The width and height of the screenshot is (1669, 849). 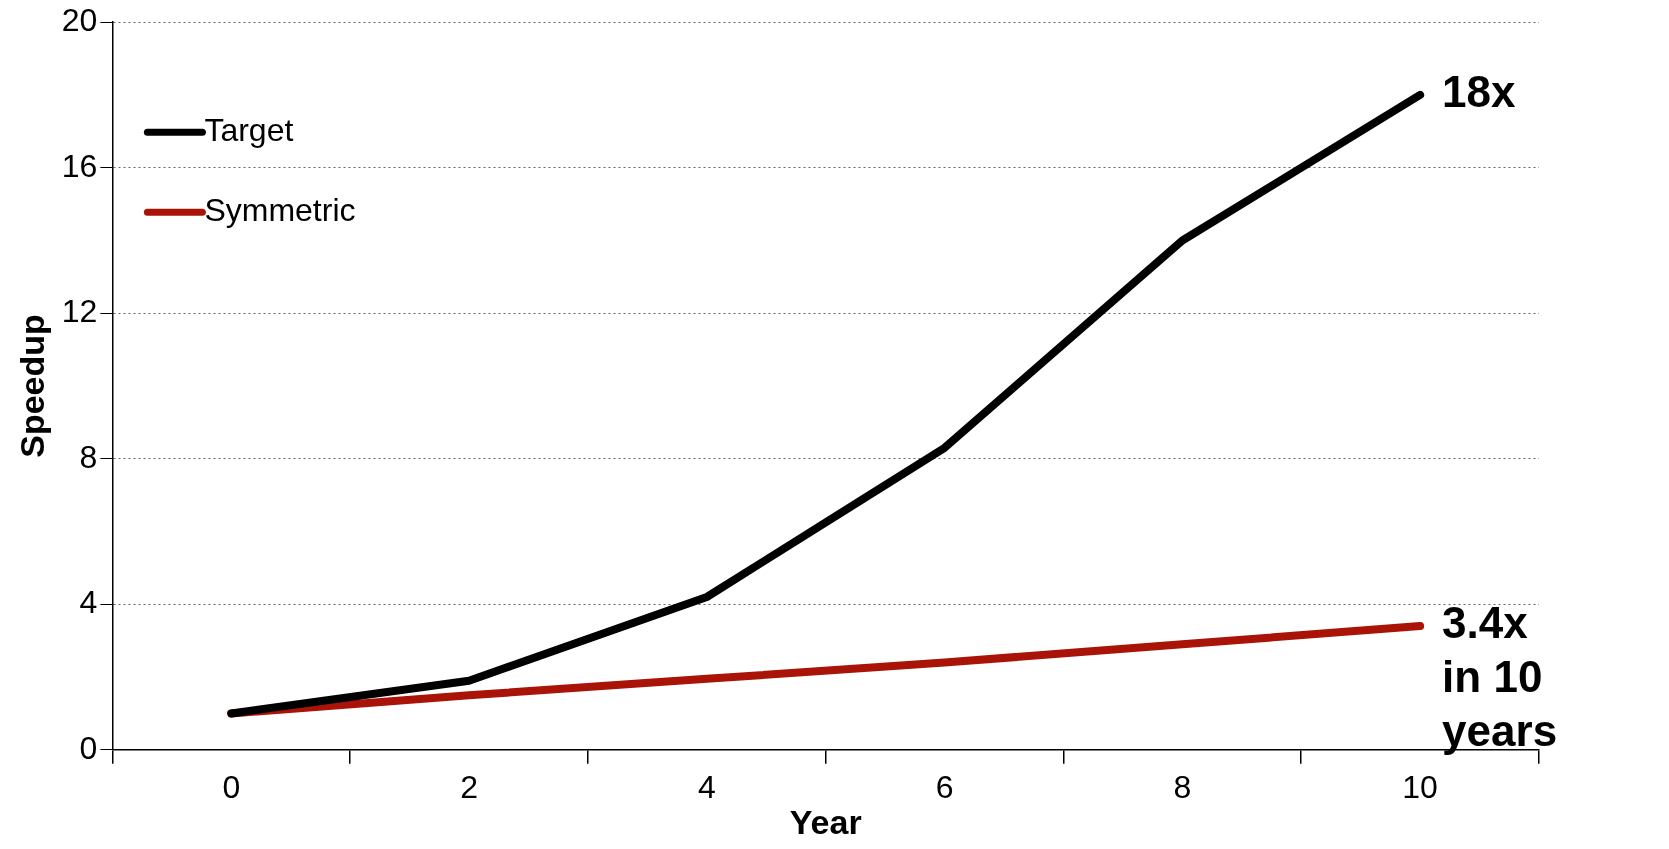 What do you see at coordinates (1479, 92) in the screenshot?
I see `annotation: 18x` at bounding box center [1479, 92].